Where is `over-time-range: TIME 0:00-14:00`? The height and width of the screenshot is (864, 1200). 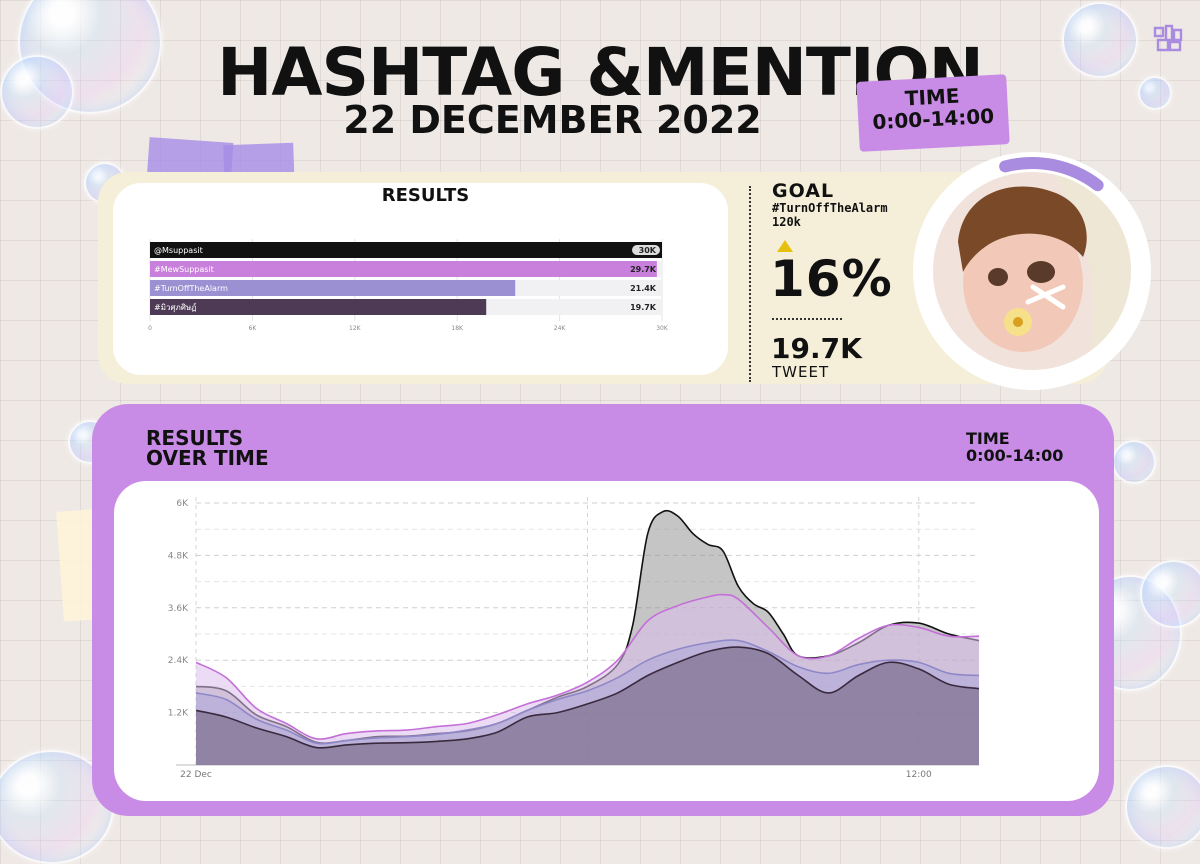
over-time-range: TIME 0:00-14:00 is located at coordinates (1014, 447).